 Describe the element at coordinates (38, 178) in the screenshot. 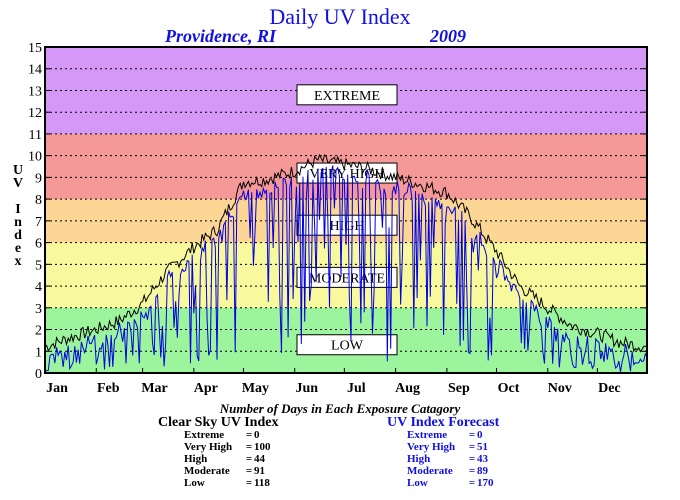

I see `y-tick-label: 9` at that location.